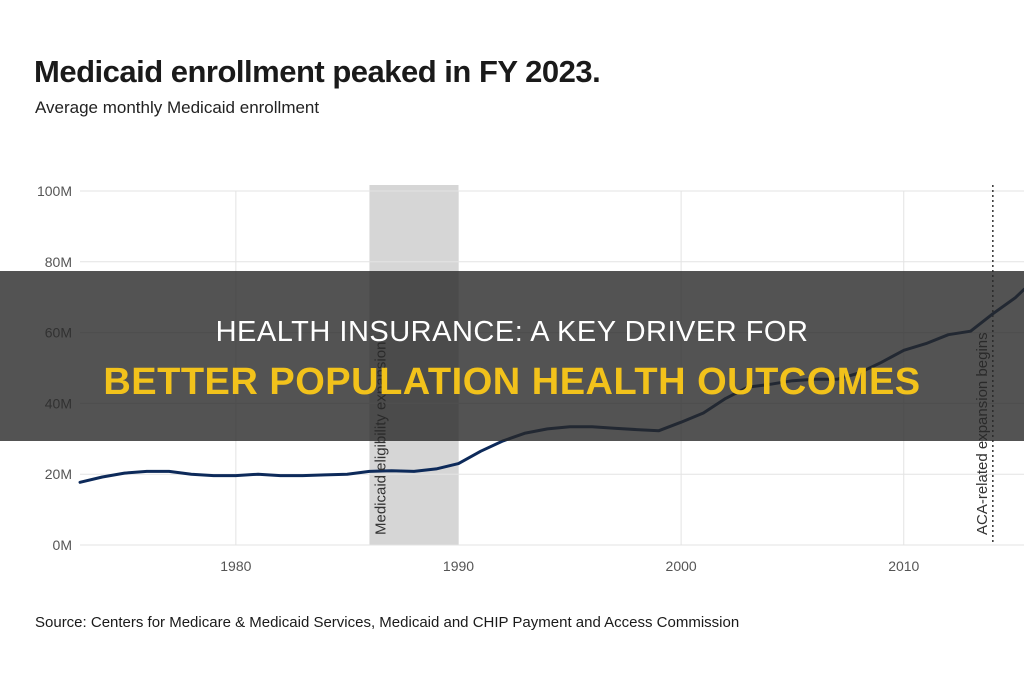 This screenshot has height=680, width=1024. What do you see at coordinates (54, 191) in the screenshot?
I see `y-tick-label: 100M` at bounding box center [54, 191].